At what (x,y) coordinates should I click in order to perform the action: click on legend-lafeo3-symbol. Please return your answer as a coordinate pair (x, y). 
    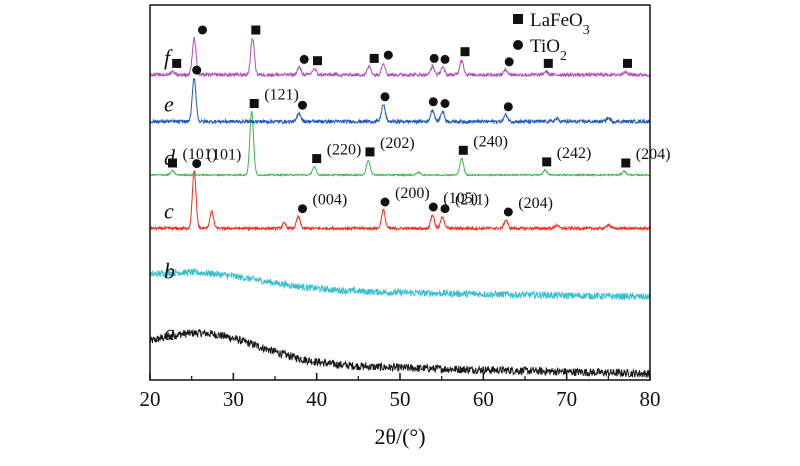
    Looking at the image, I should click on (518, 19).